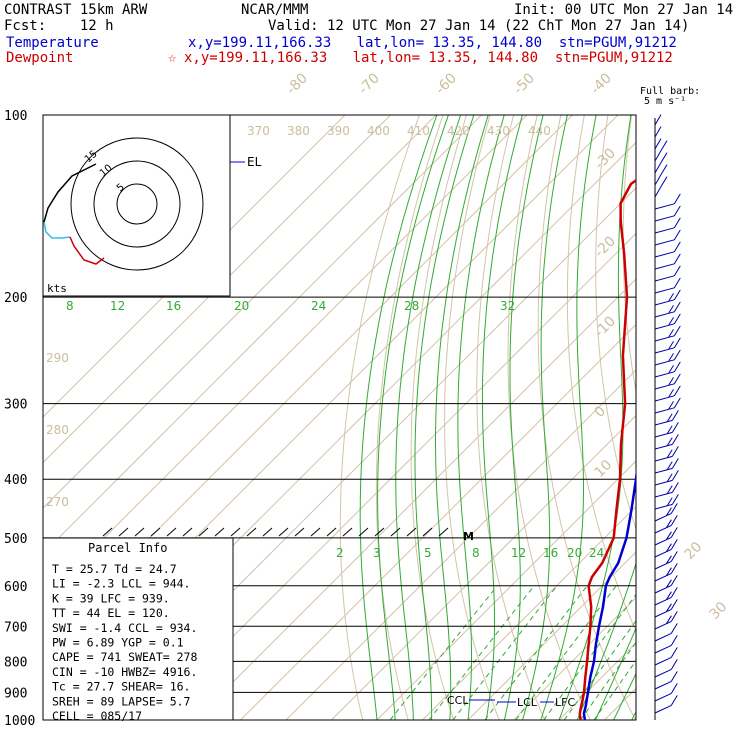  Describe the element at coordinates (507, 306) in the screenshot. I see `moist-adiabat-label: 32` at that location.